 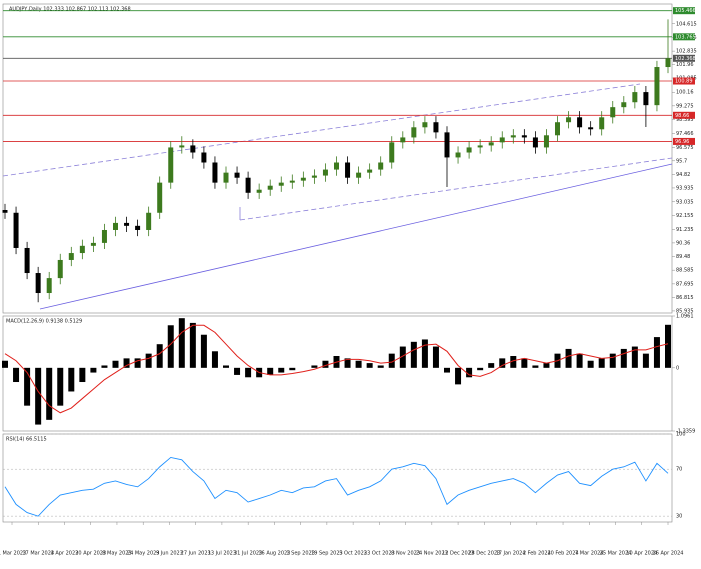 I want to click on y-tick-label: 93.035, so click(x=685, y=202).